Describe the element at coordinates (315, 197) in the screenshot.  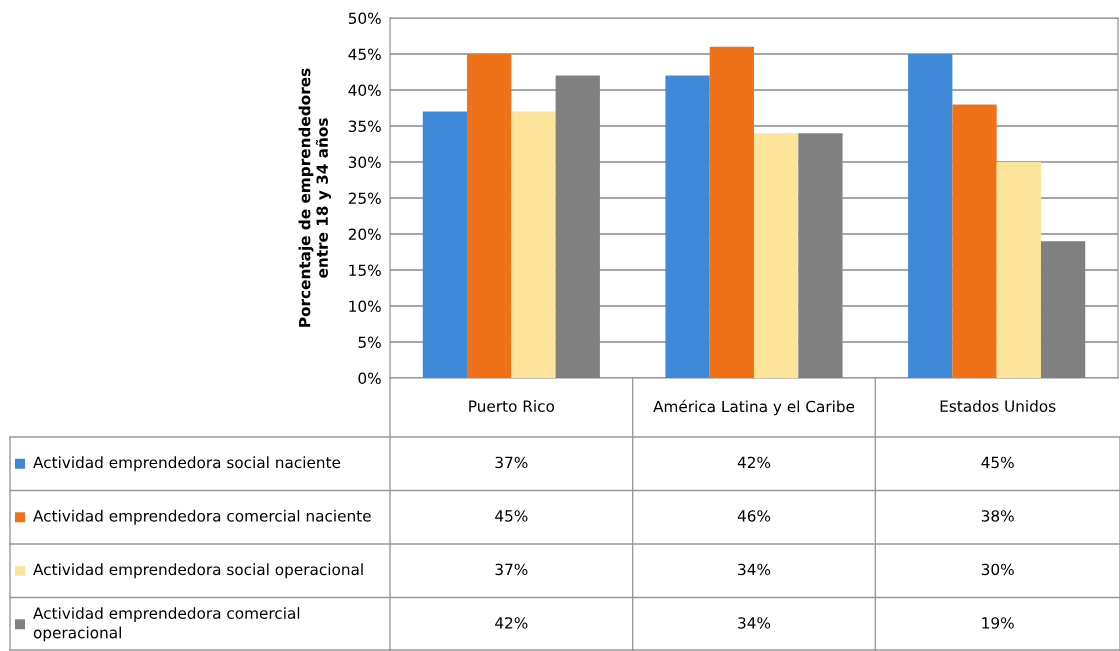
I see `y-axis-title: Porcentaje de emprendedores entre 18 y 34 años` at that location.